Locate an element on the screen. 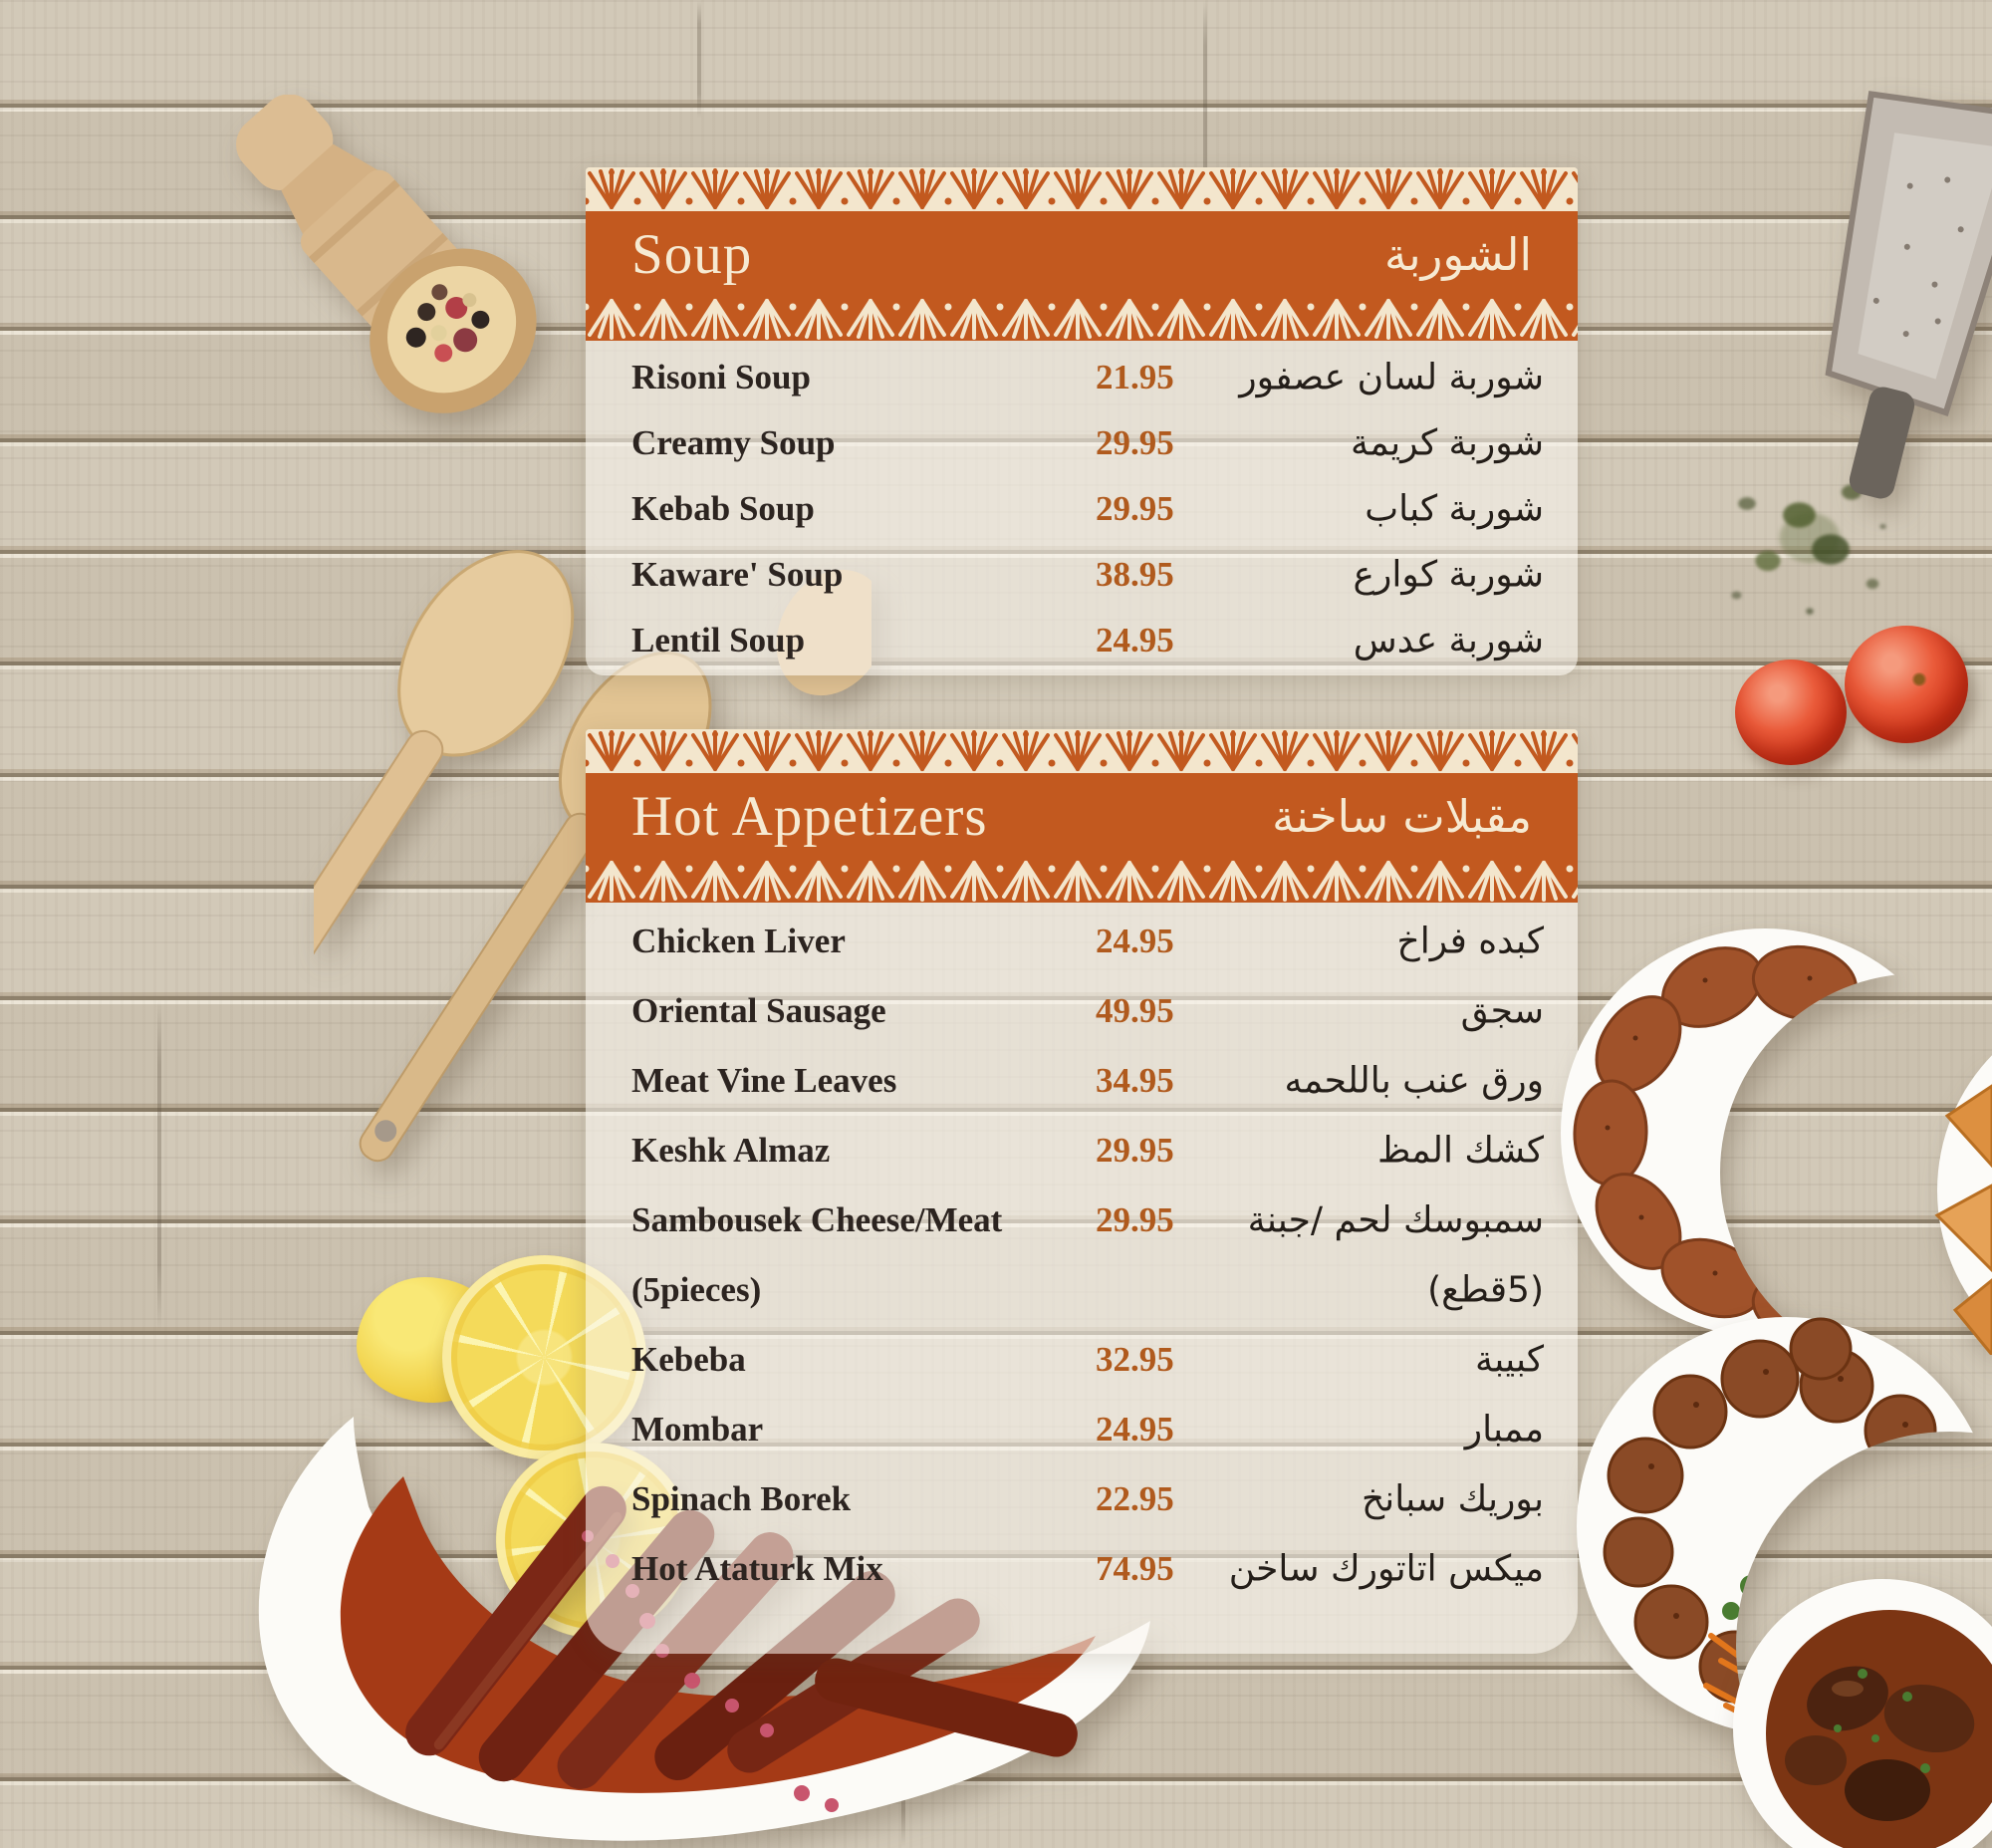  item-name-ar: ميكس اتاتورك ساخن is located at coordinates (1386, 1569).